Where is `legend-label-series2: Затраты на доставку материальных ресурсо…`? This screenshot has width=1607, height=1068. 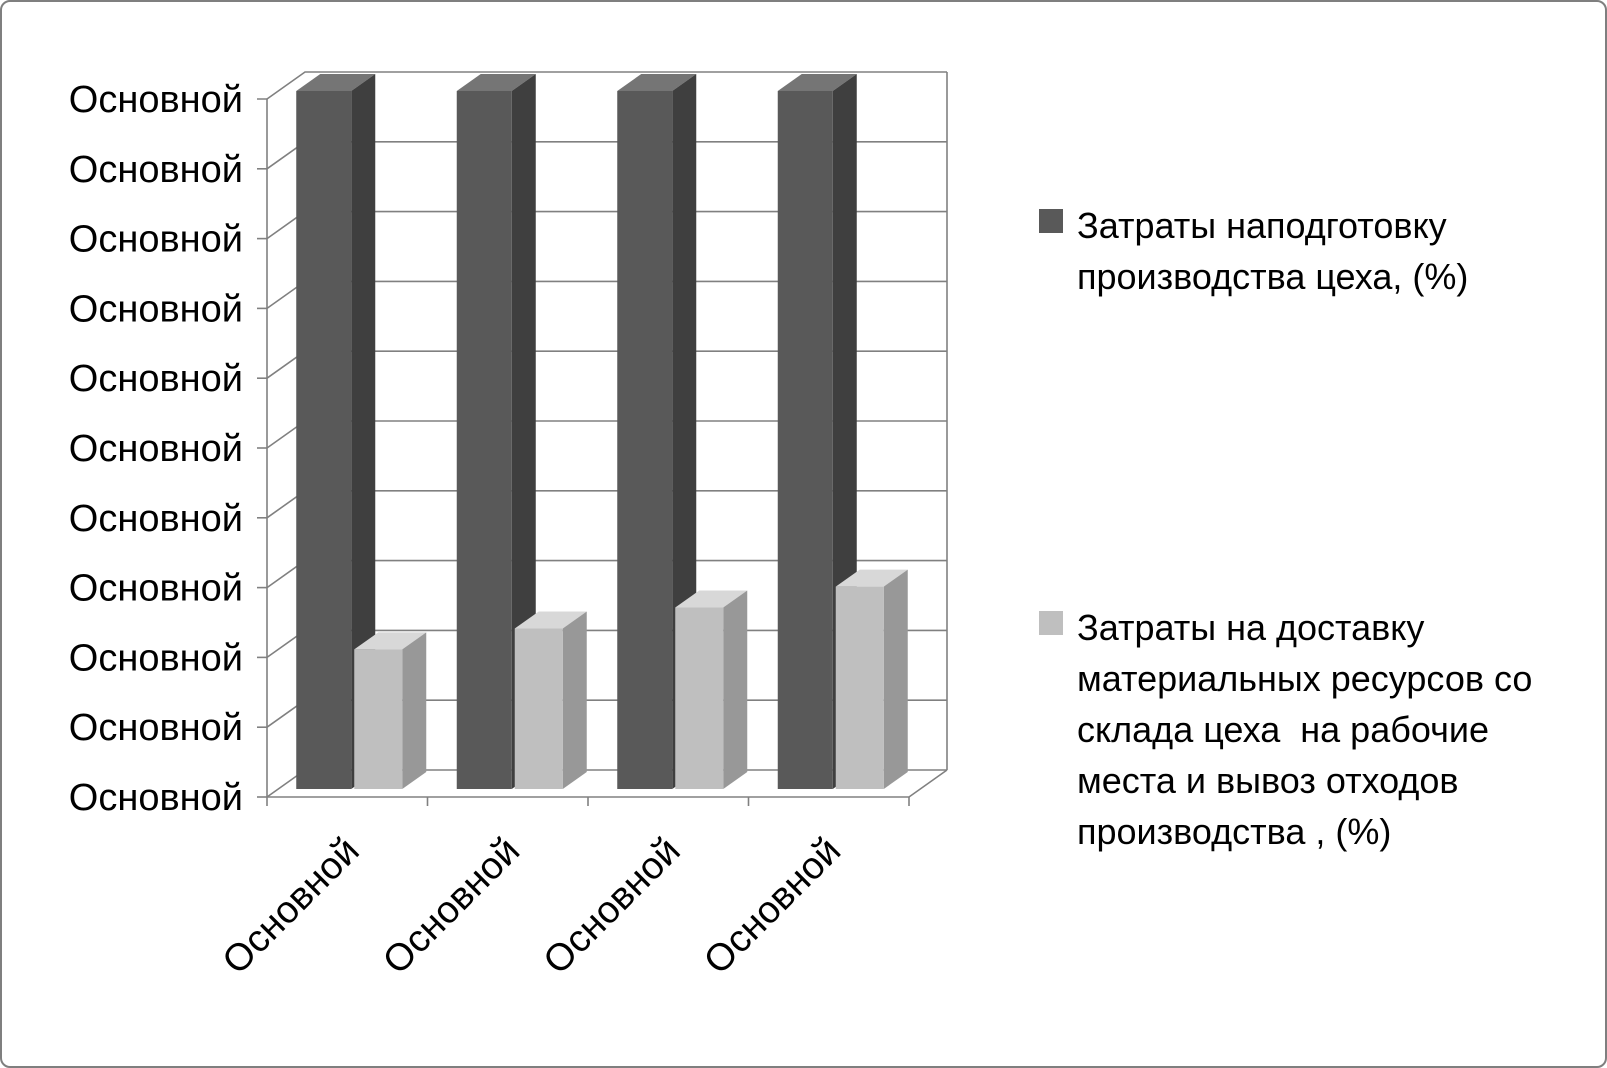 legend-label-series2: Затраты на доставку материальных ресурсо… is located at coordinates (1310, 730).